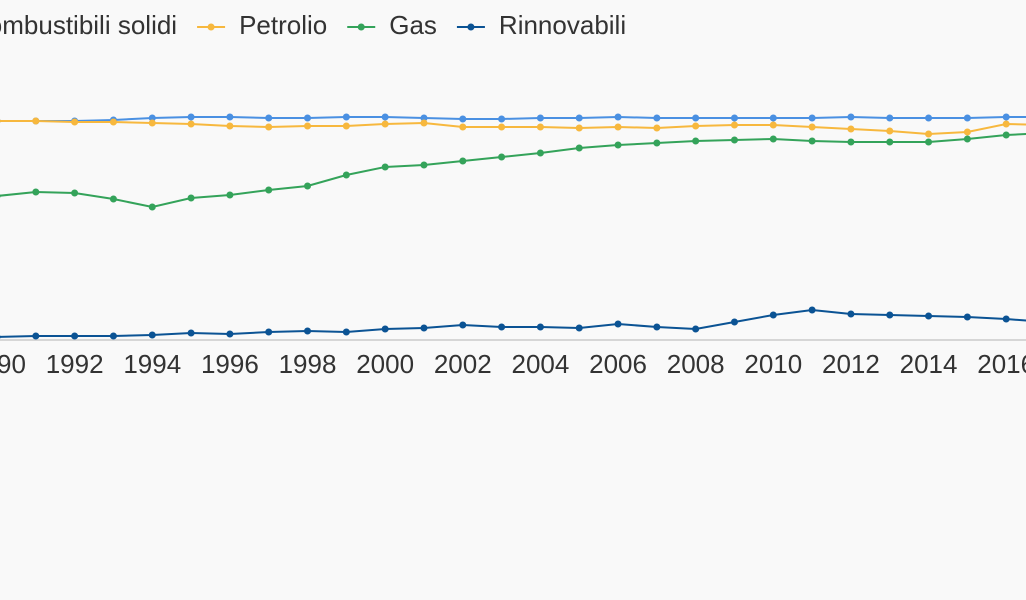 This screenshot has width=1026, height=600. What do you see at coordinates (385, 364) in the screenshot?
I see `x-tick-label: 2000` at bounding box center [385, 364].